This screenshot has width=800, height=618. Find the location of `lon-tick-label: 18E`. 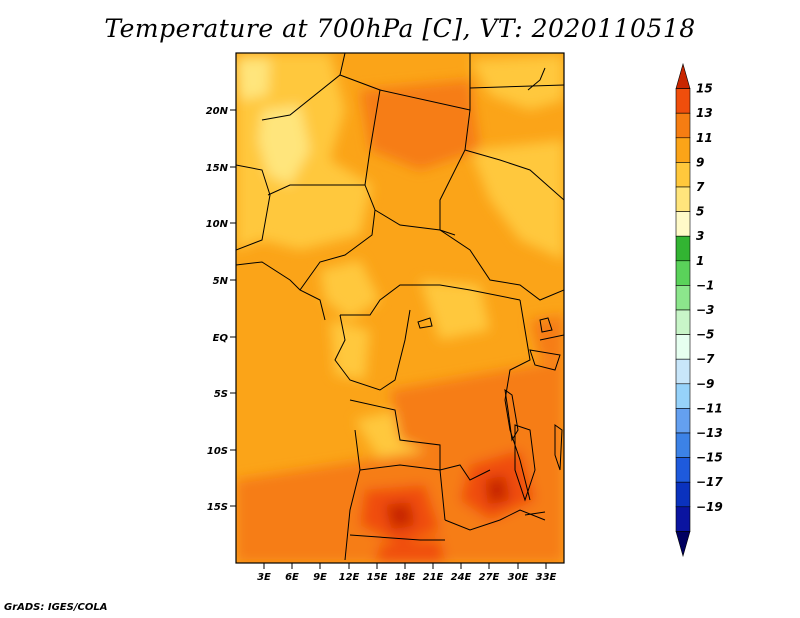

lon-tick-label: 18E is located at coordinates (405, 577).